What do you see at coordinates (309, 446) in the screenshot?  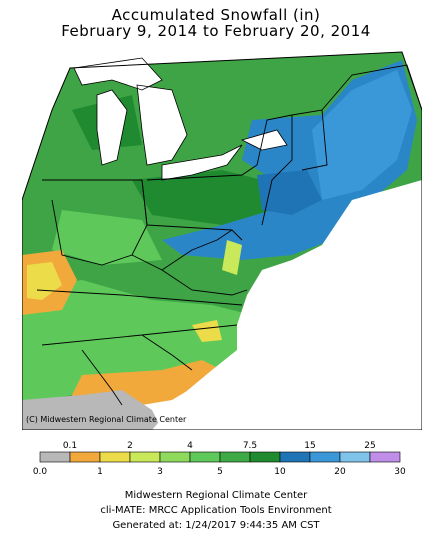 I see `legend-upper-label: 15` at bounding box center [309, 446].